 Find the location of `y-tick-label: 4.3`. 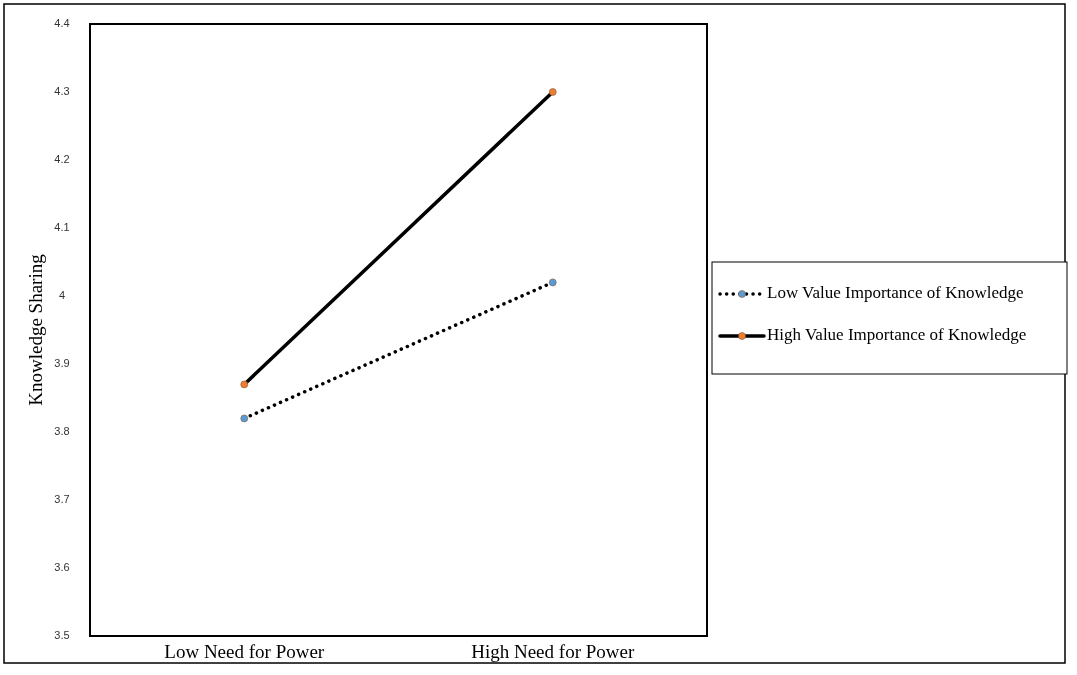

y-tick-label: 4.3 is located at coordinates (62, 90).